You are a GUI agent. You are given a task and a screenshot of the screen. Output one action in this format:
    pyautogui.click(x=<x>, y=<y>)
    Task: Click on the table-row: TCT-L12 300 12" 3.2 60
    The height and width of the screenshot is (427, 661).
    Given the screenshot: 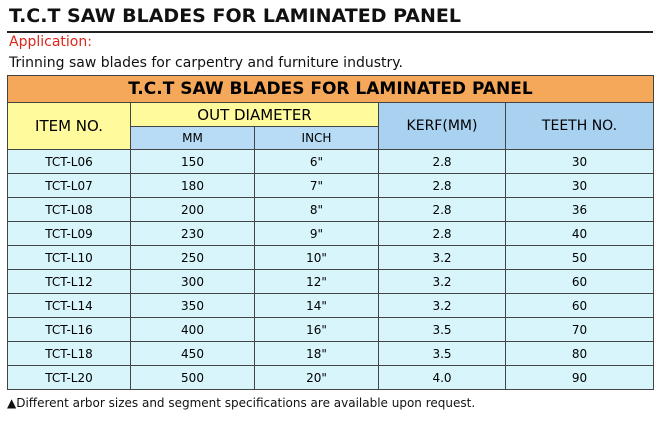 What is the action you would take?
    pyautogui.click(x=331, y=281)
    